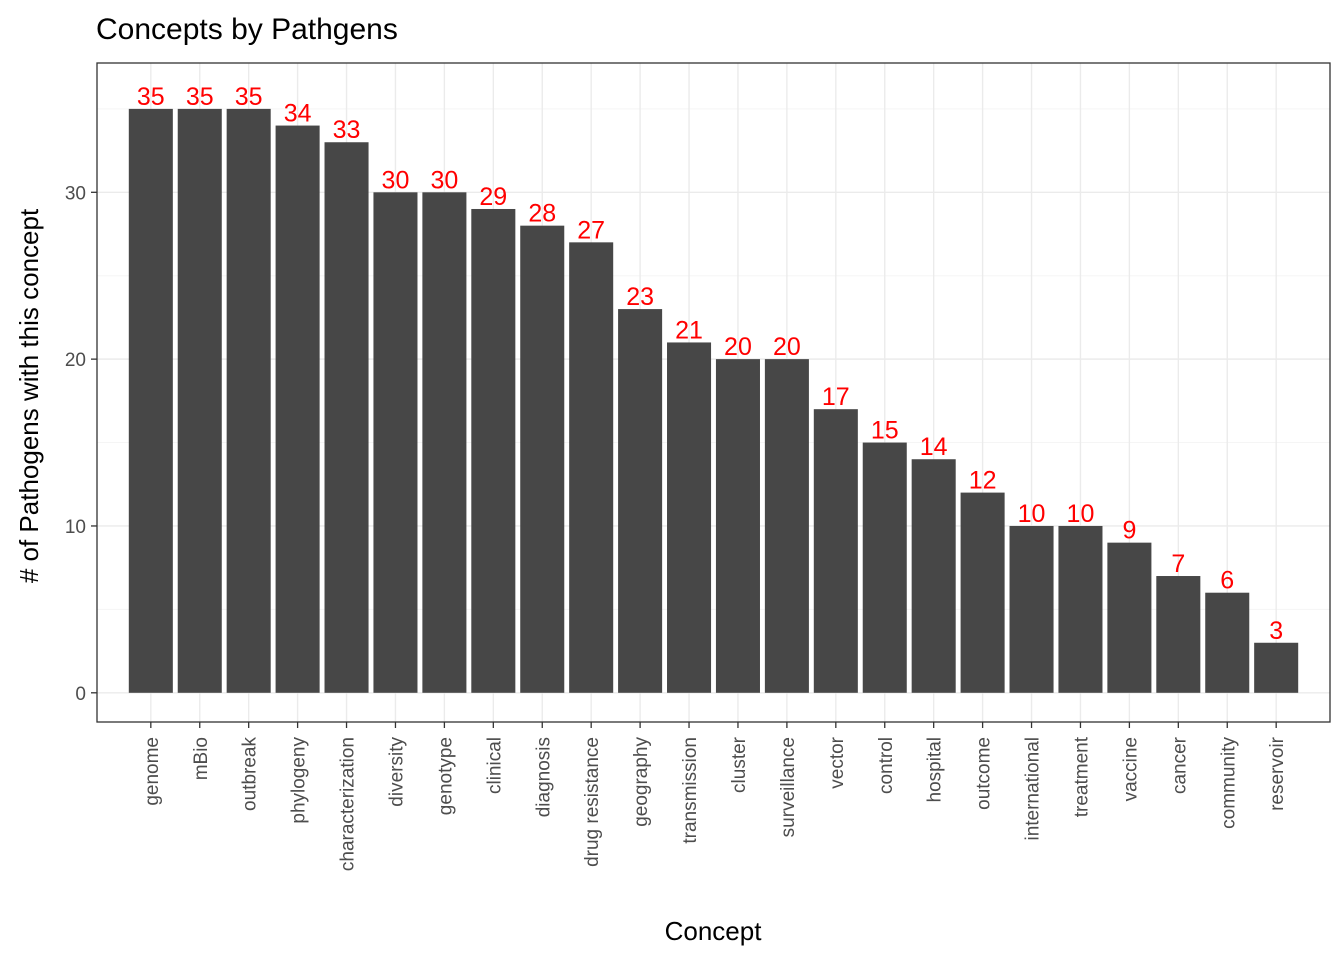 The height and width of the screenshot is (960, 1344). Describe the element at coordinates (591, 230) in the screenshot. I see `value-label: 27` at that location.